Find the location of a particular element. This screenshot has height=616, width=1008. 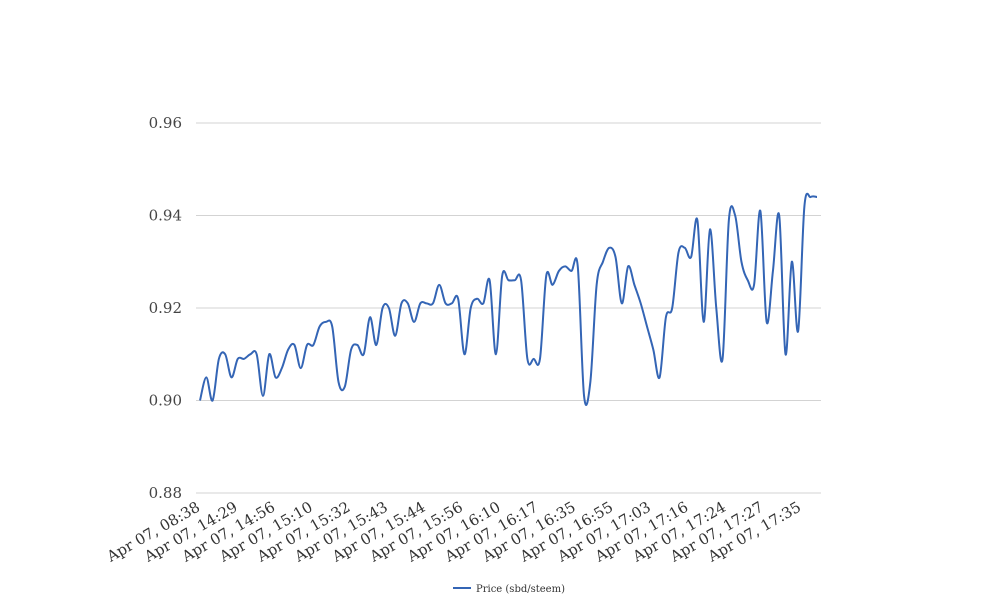

y-tick-label: 0.96 is located at coordinates (165, 123).